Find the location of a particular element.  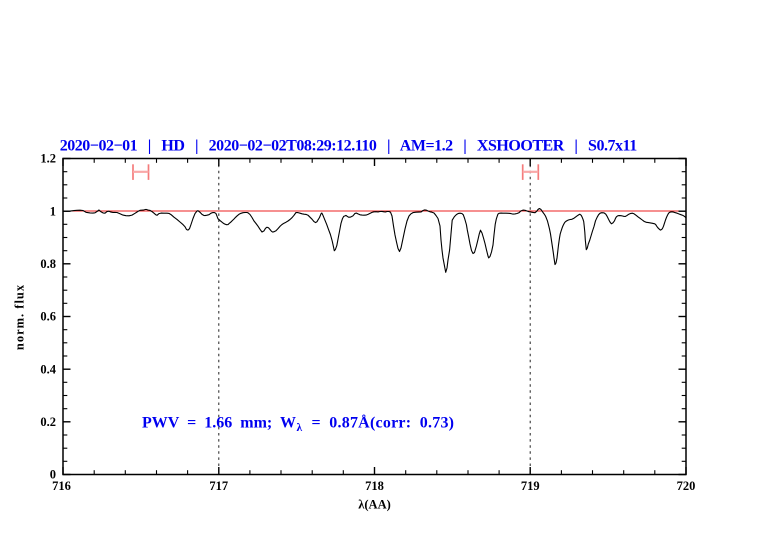

svg-text: = 0.87Å(corr: 0.73) is located at coordinates (378, 423).